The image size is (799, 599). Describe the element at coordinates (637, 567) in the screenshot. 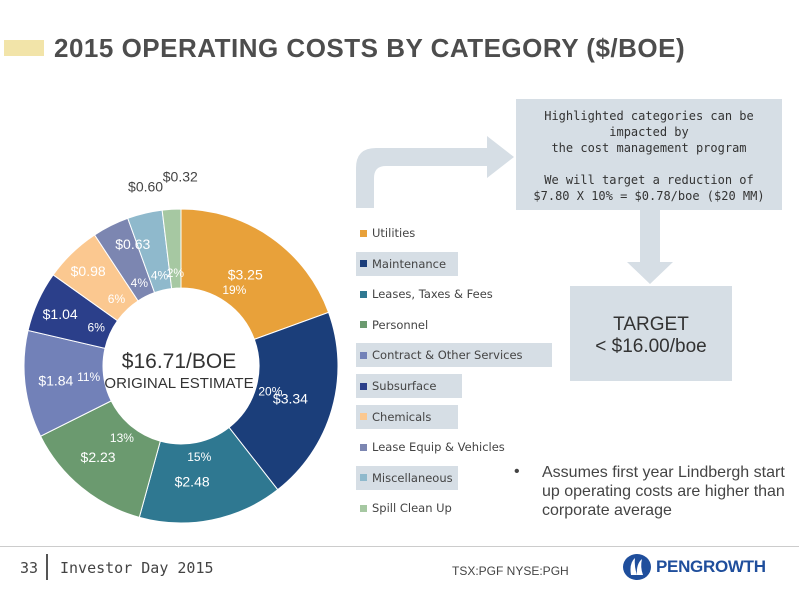

I see `pengrowth-logo-icon` at that location.